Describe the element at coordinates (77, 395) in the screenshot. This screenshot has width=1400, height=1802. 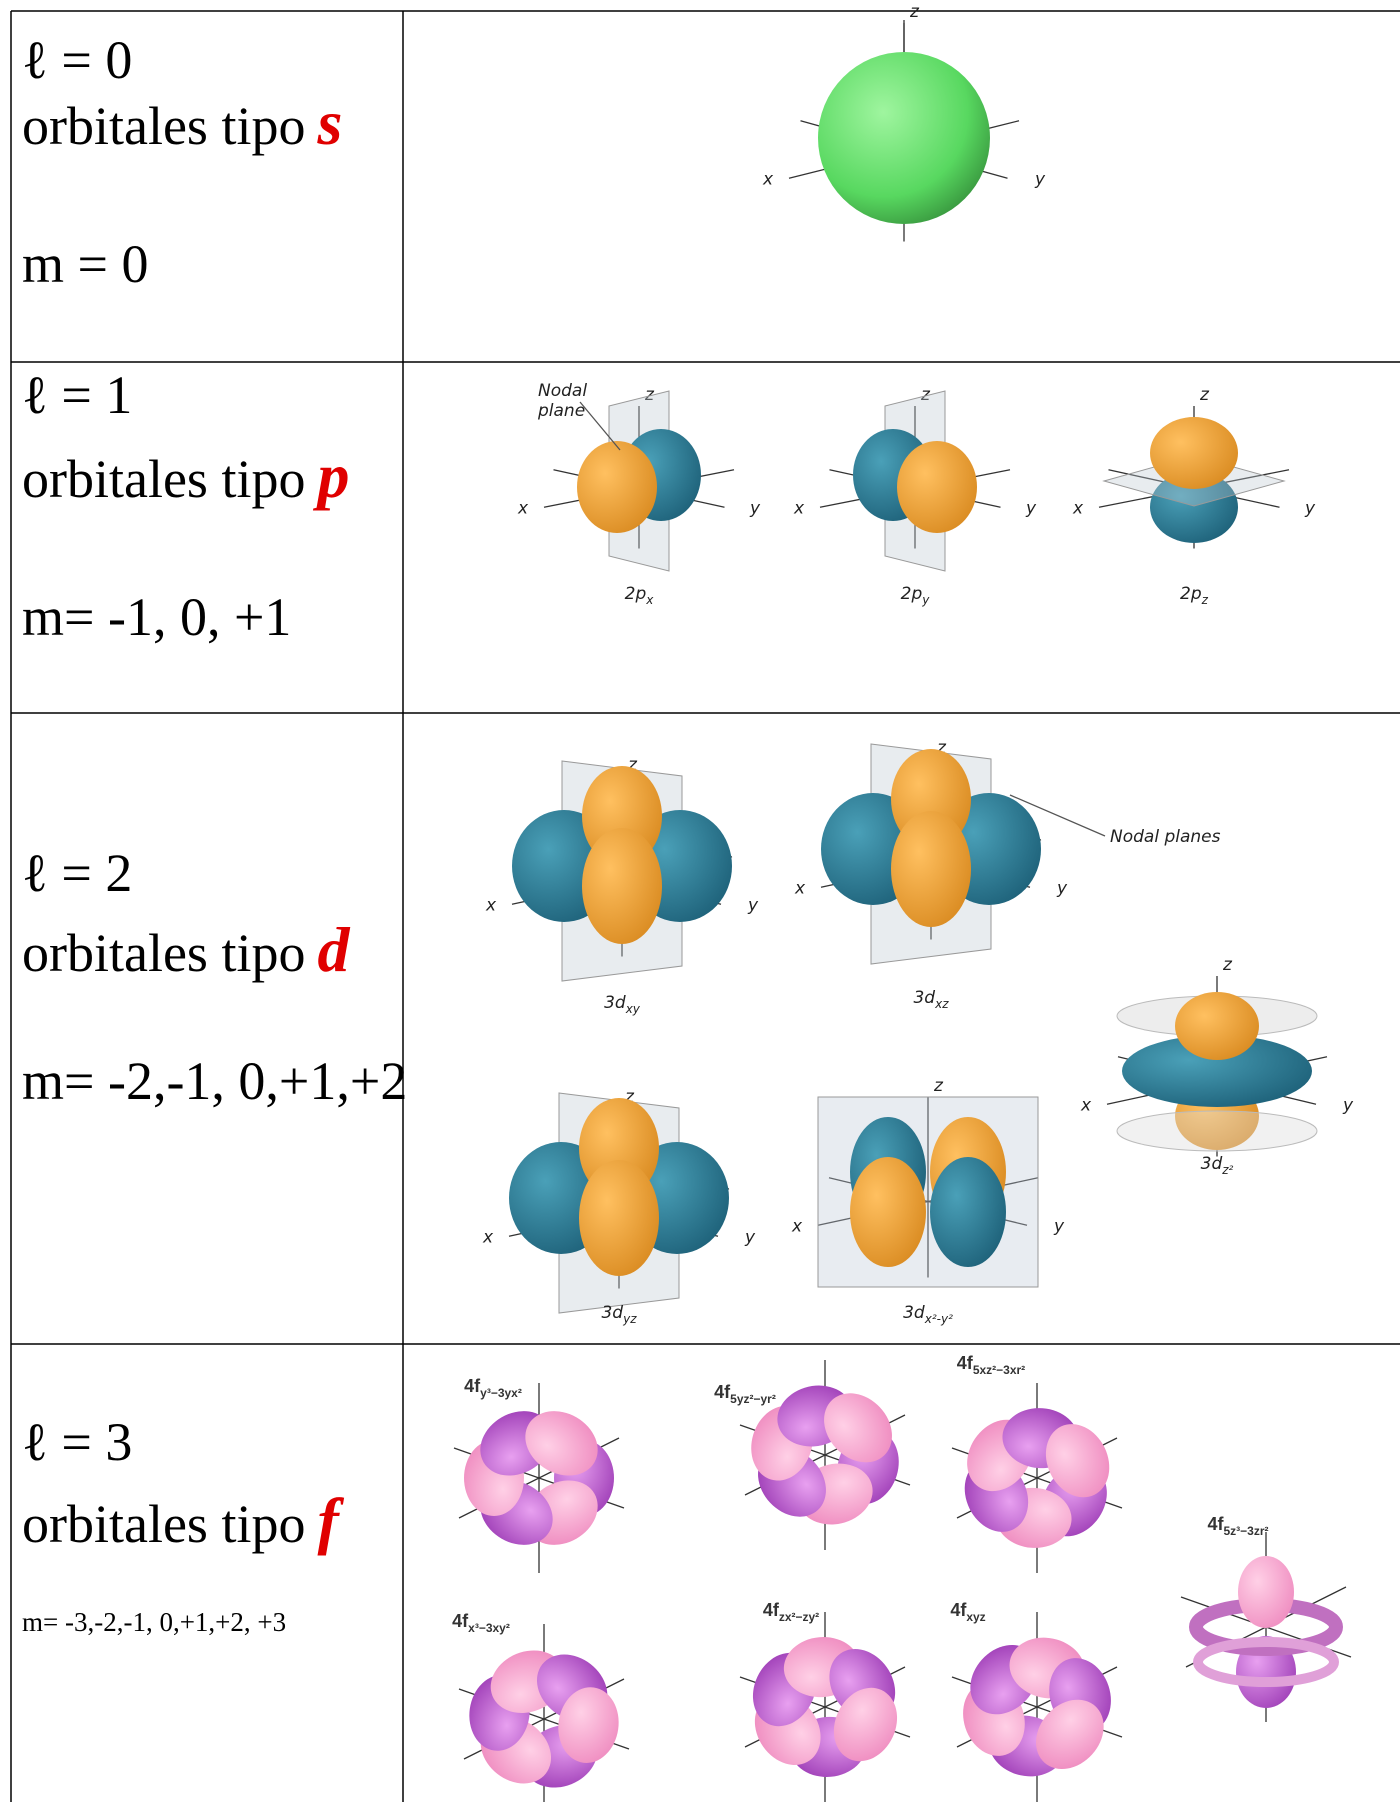
I see `l-value: ℓ = 1` at that location.